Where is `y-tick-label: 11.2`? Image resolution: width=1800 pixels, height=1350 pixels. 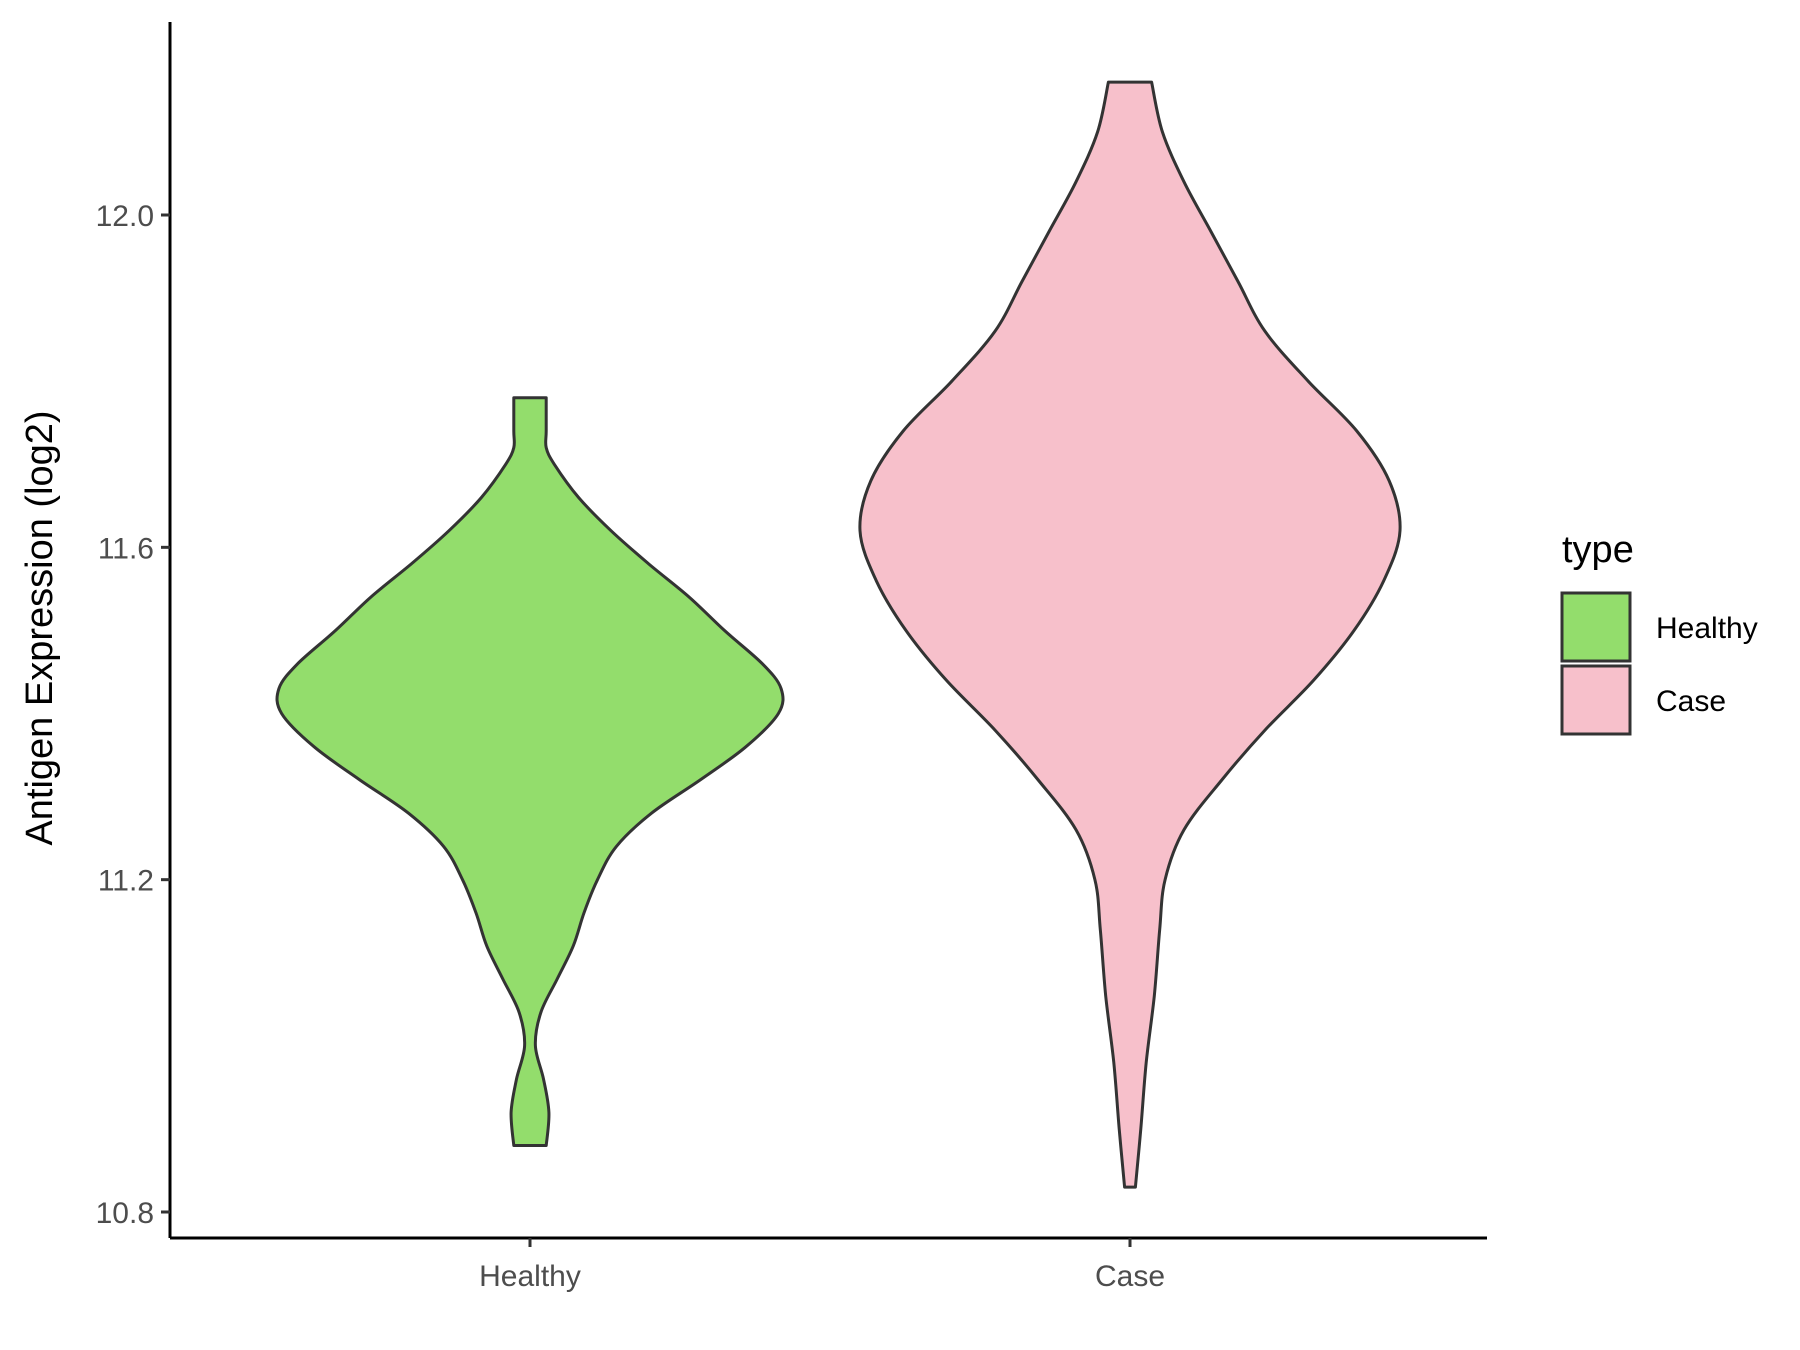 y-tick-label: 11.2 is located at coordinates (126, 881).